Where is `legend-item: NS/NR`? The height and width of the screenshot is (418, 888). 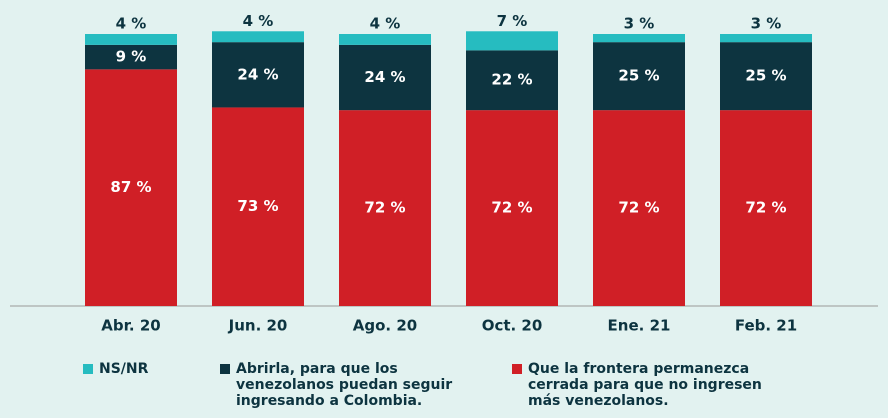
legend-item: NS/NR is located at coordinates (143, 369).